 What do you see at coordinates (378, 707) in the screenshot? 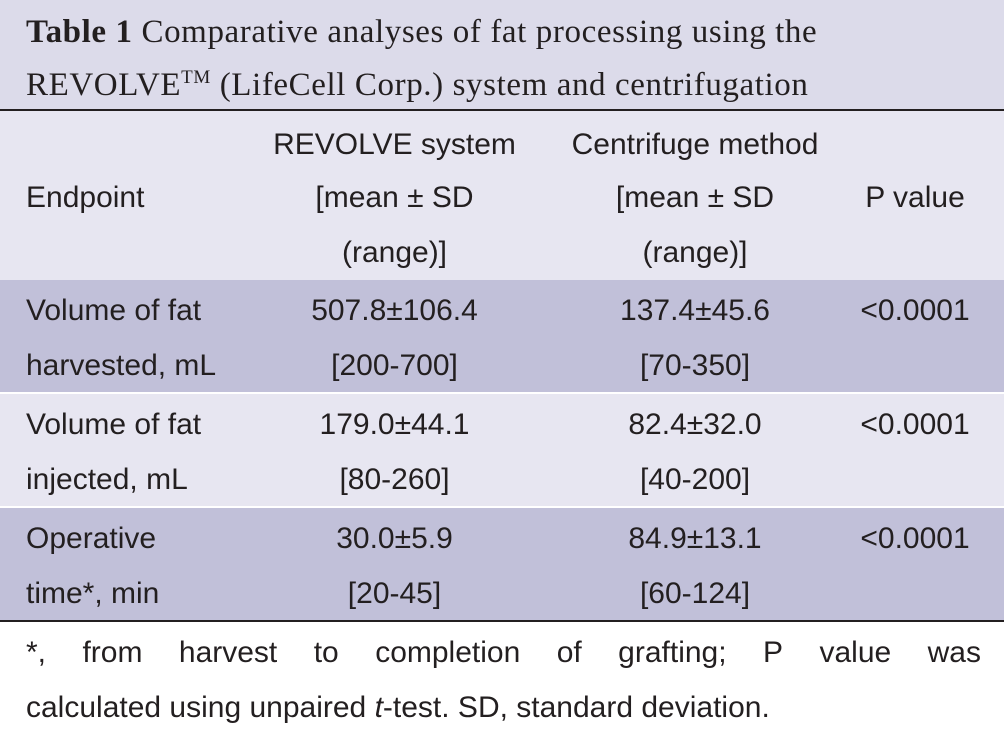
I see `t-italic: t` at bounding box center [378, 707].